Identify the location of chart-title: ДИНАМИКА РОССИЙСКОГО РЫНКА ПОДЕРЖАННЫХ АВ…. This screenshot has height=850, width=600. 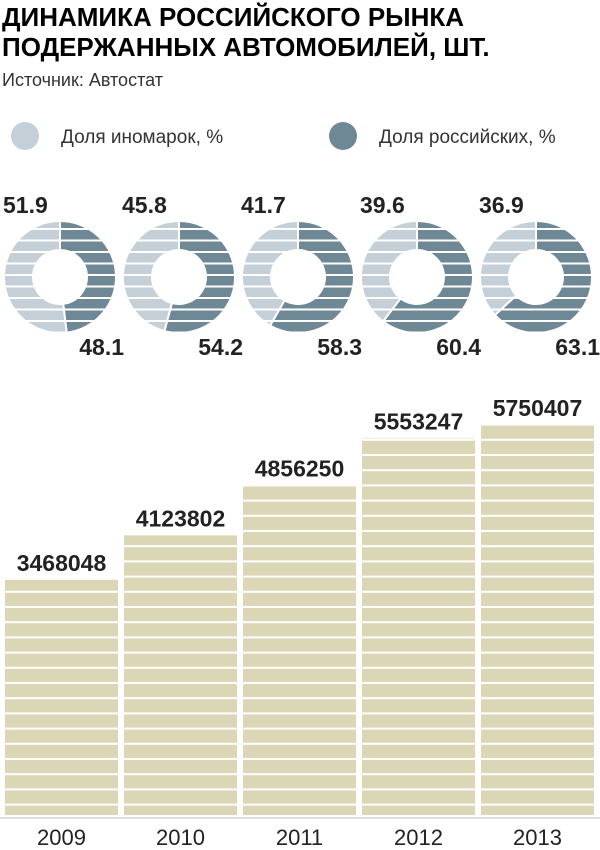
(246, 32).